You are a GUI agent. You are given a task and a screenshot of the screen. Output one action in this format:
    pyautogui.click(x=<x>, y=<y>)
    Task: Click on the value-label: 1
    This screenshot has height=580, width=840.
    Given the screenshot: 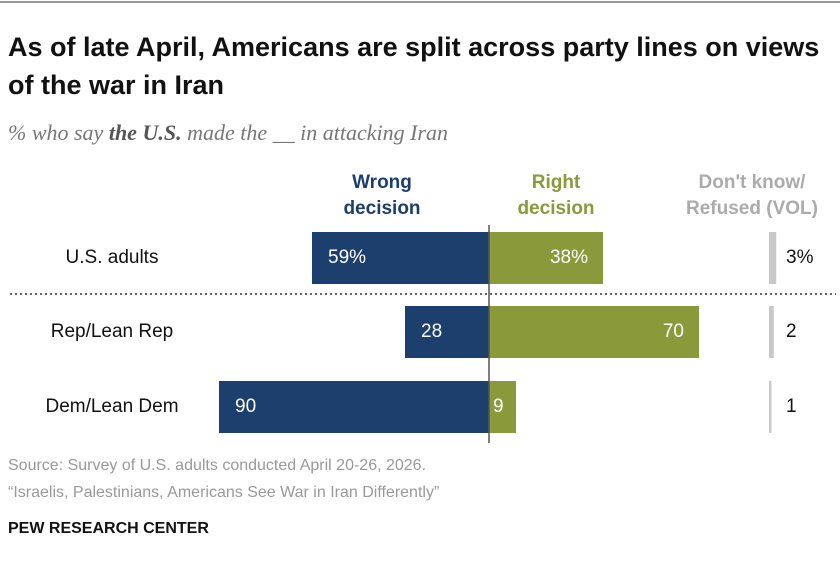 What is the action you would take?
    pyautogui.click(x=791, y=406)
    